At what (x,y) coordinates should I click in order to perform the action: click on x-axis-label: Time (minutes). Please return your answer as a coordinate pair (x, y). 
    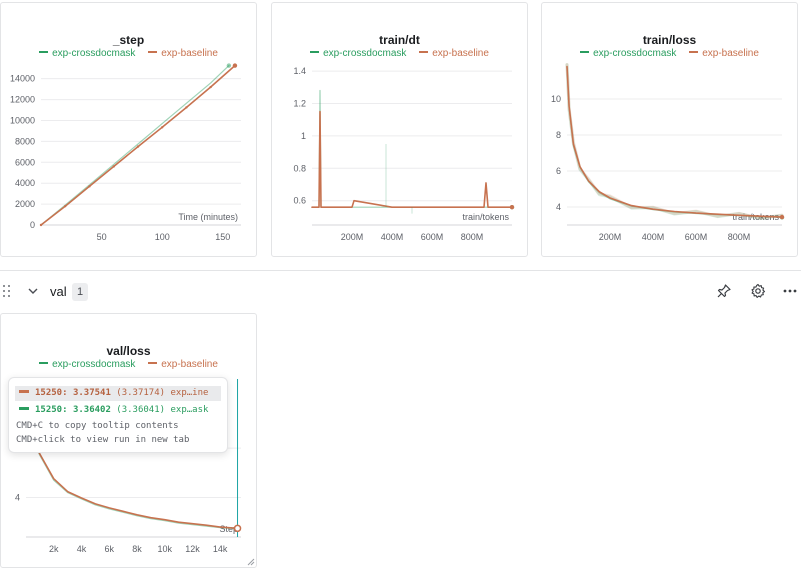
    Looking at the image, I should click on (208, 217).